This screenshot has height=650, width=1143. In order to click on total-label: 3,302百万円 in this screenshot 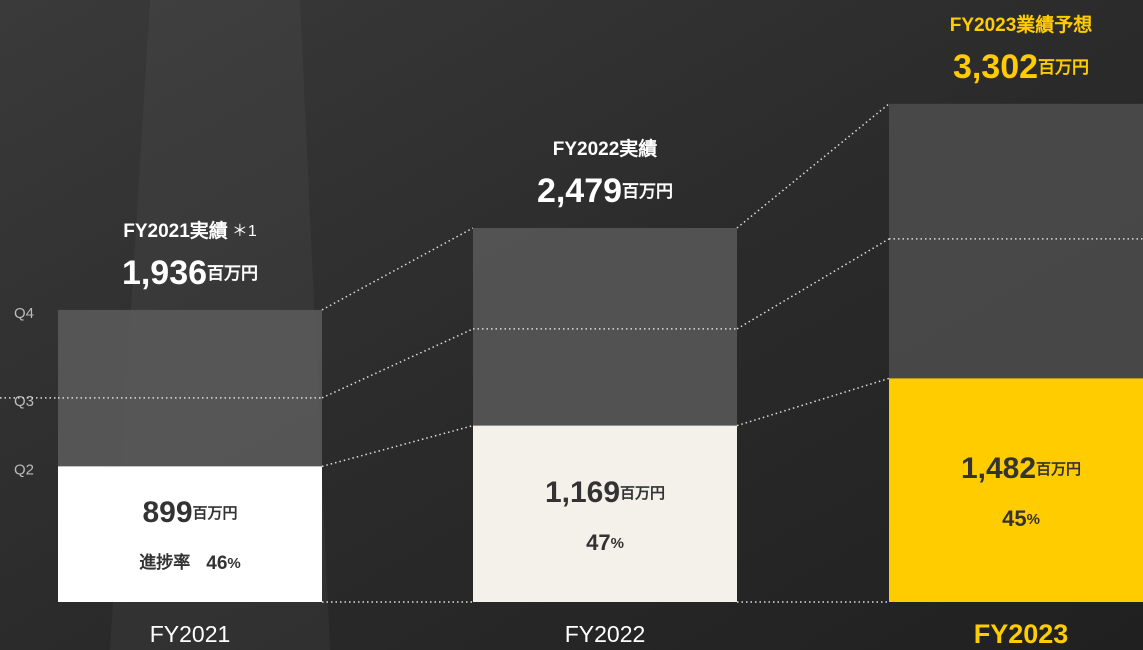, I will do `click(1021, 67)`.